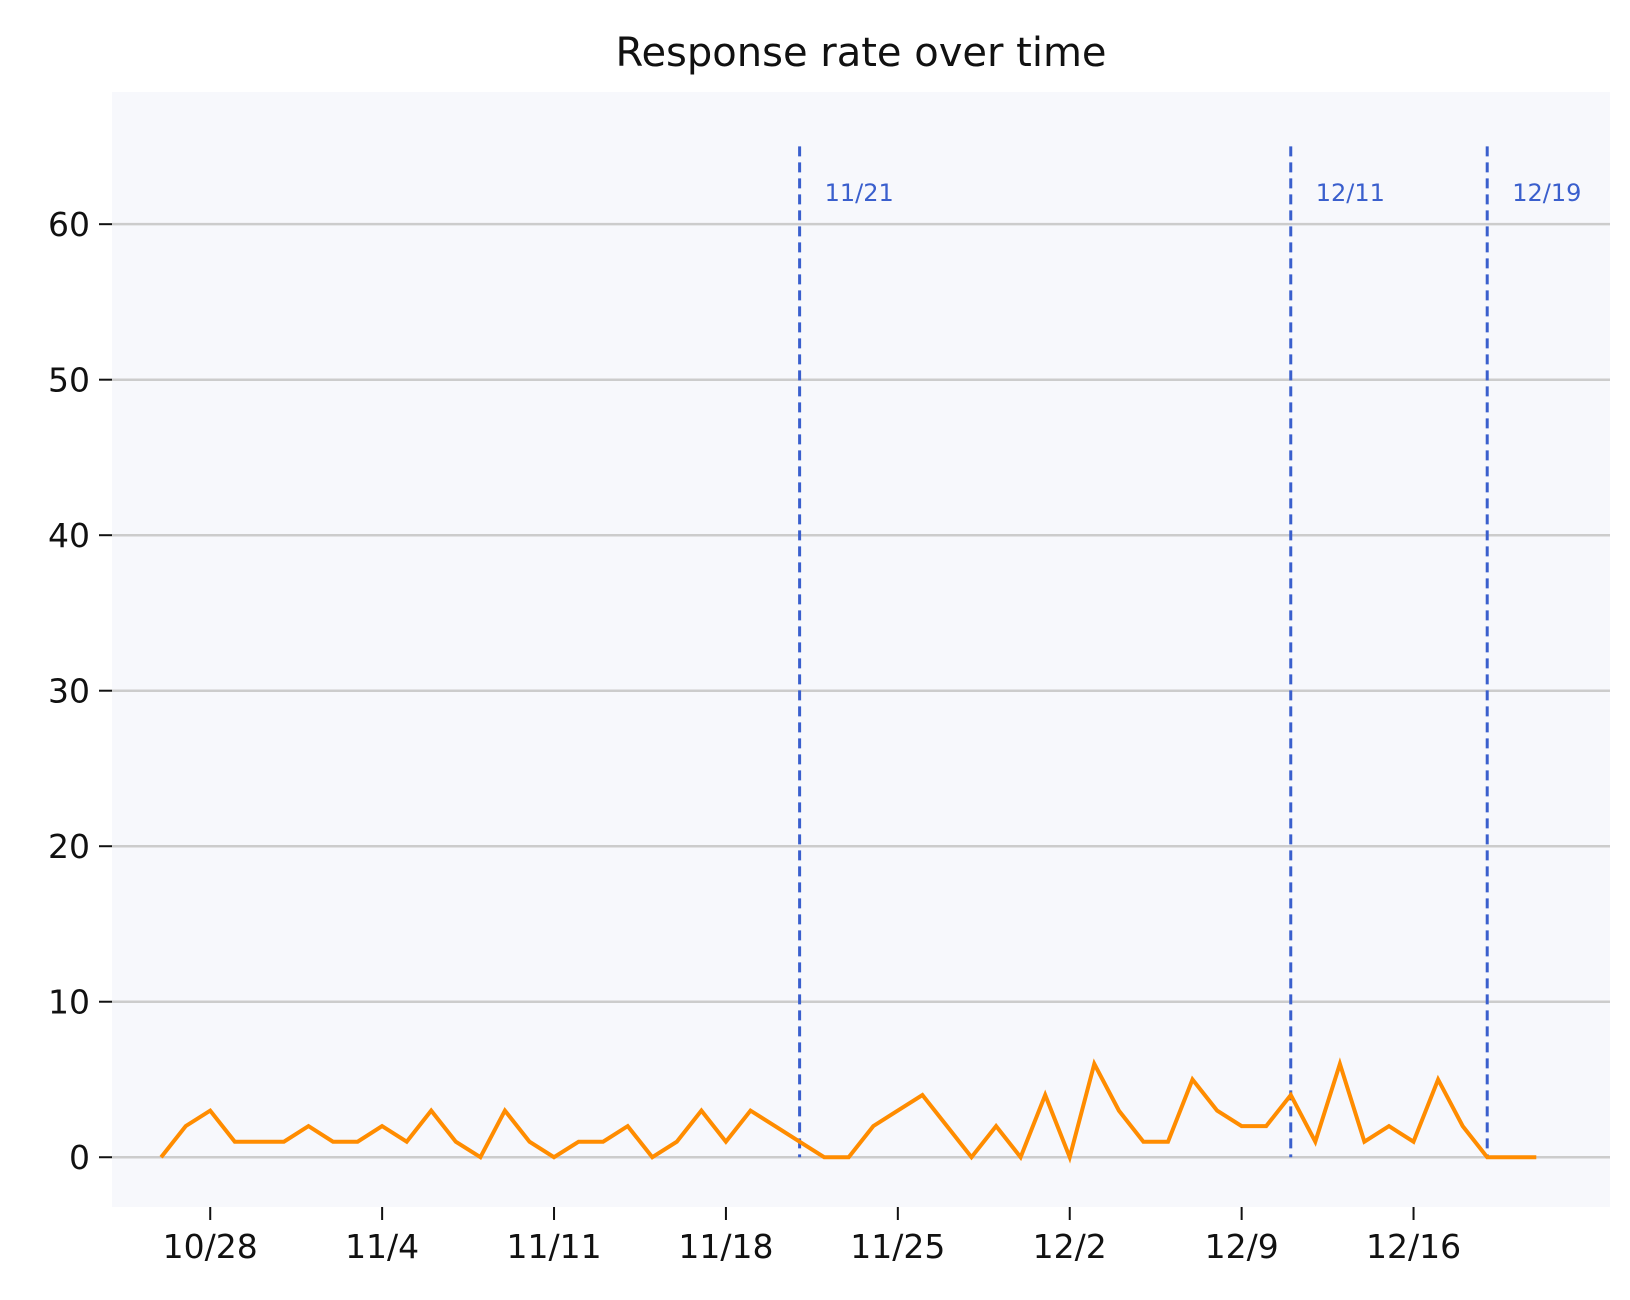  I want to click on y-tick-label: 20, so click(69, 846).